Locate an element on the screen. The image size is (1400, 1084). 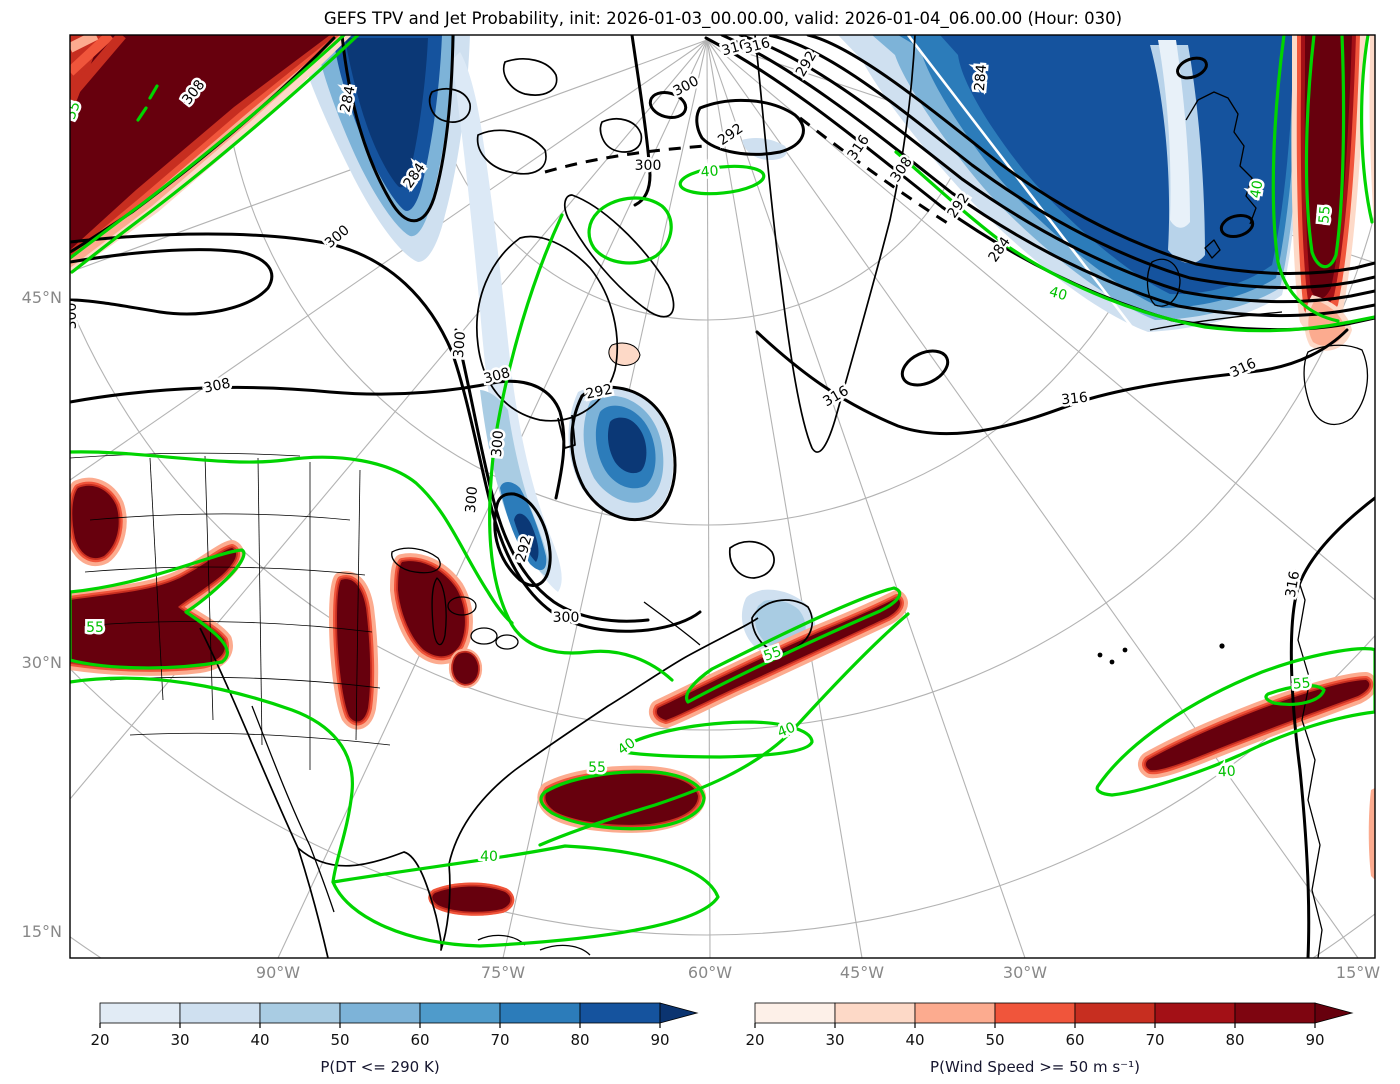
lon-tick: 30°W is located at coordinates (1025, 972).